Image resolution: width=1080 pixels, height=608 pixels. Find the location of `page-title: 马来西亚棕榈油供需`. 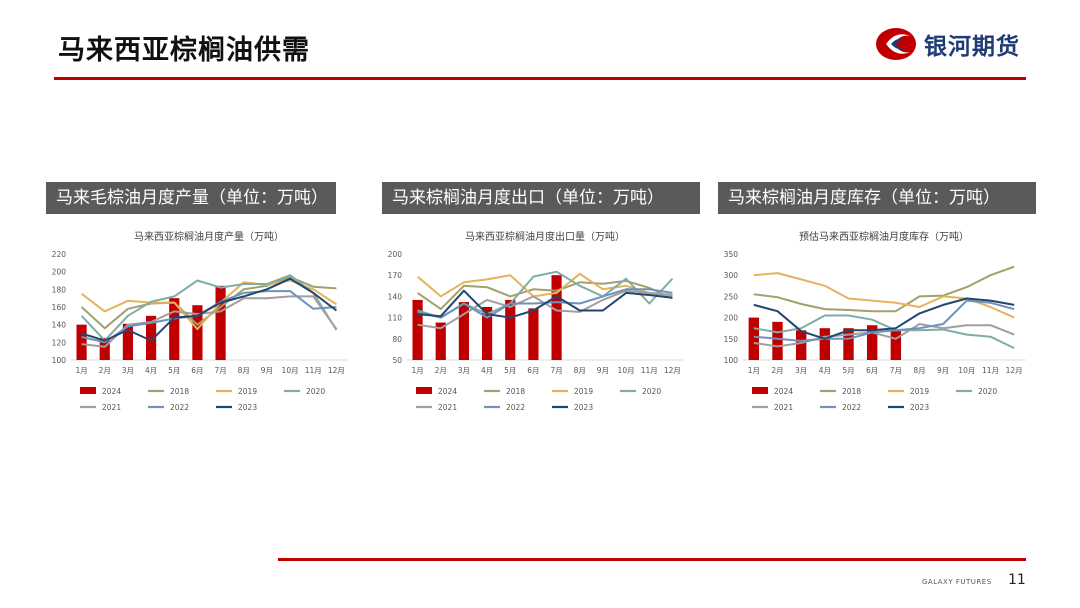

page-title: 马来西亚棕榈油供需 is located at coordinates (184, 50).